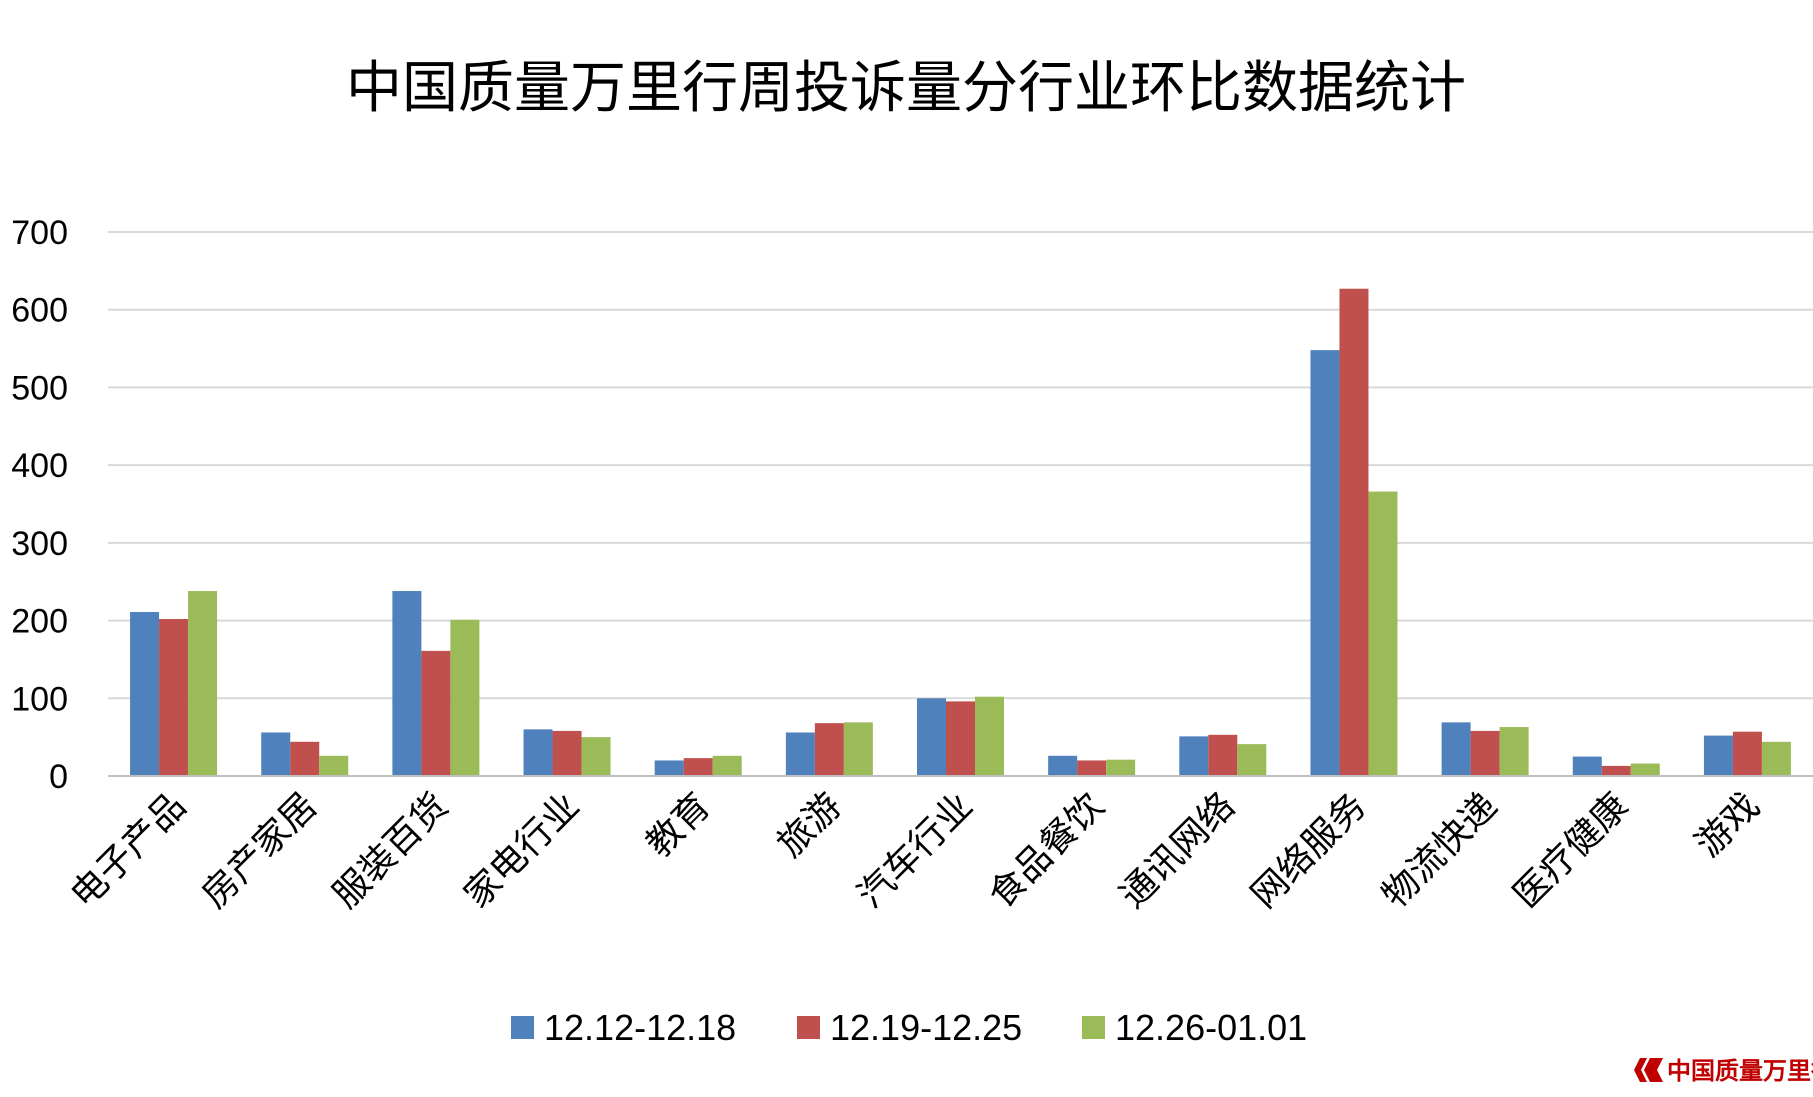 This screenshot has width=1813, height=1097. What do you see at coordinates (128, 850) in the screenshot?
I see `x-tick-label: 电子产品` at bounding box center [128, 850].